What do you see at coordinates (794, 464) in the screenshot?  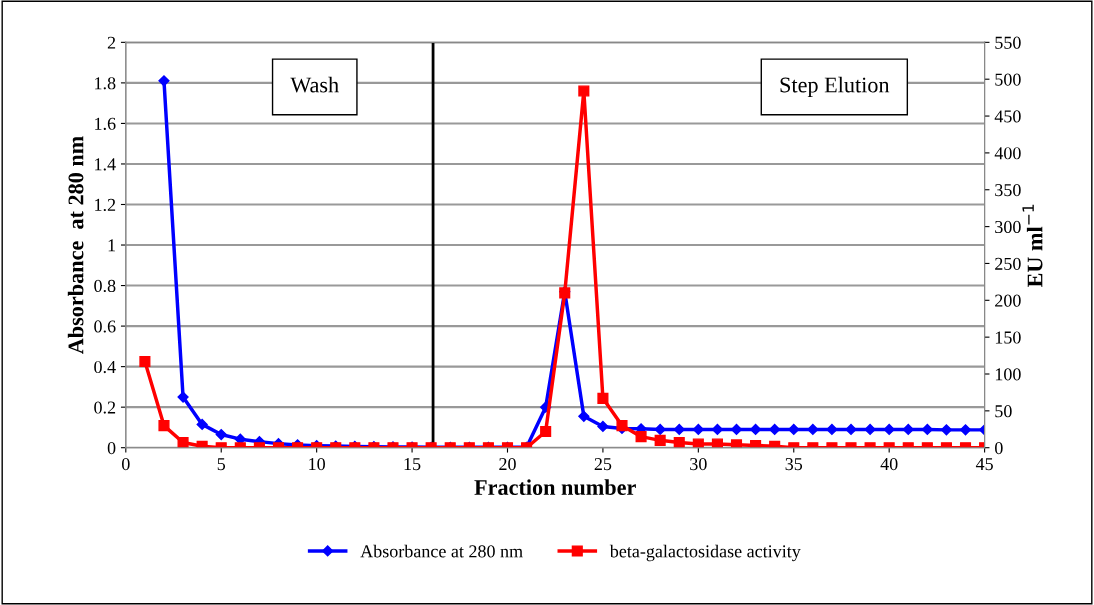 I see `x-tick-label: 35` at bounding box center [794, 464].